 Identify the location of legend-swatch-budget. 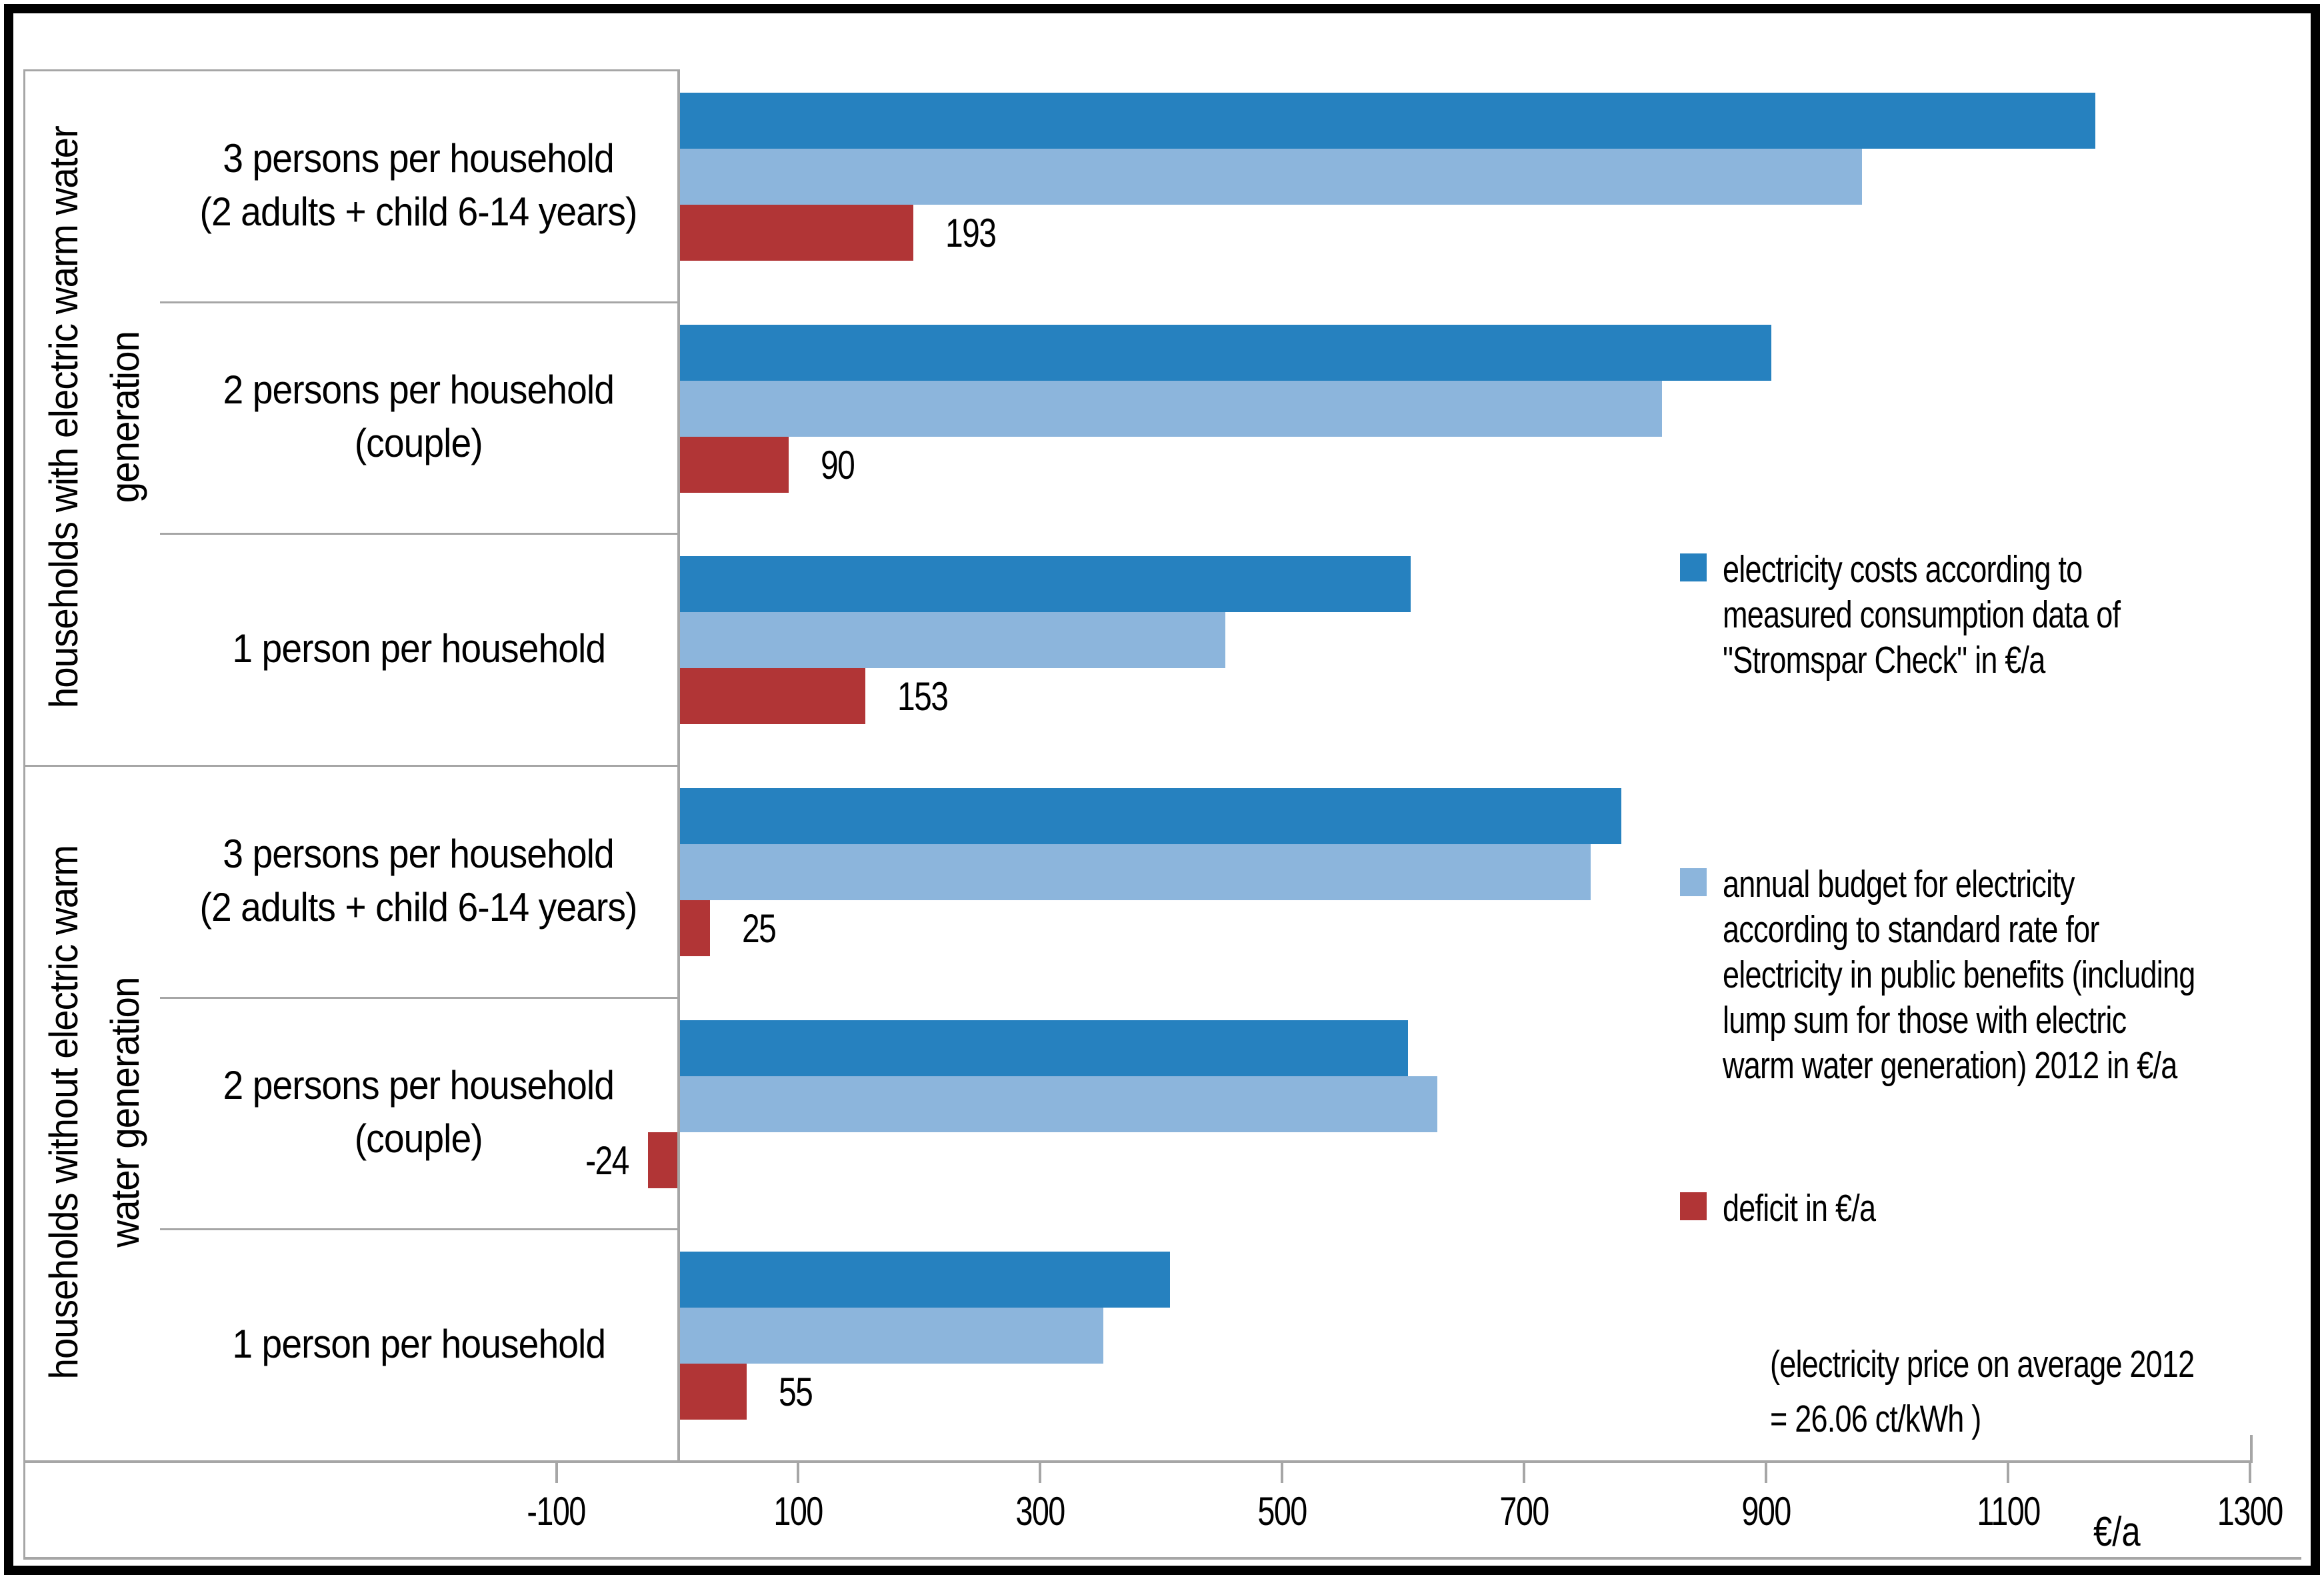
(1693, 882).